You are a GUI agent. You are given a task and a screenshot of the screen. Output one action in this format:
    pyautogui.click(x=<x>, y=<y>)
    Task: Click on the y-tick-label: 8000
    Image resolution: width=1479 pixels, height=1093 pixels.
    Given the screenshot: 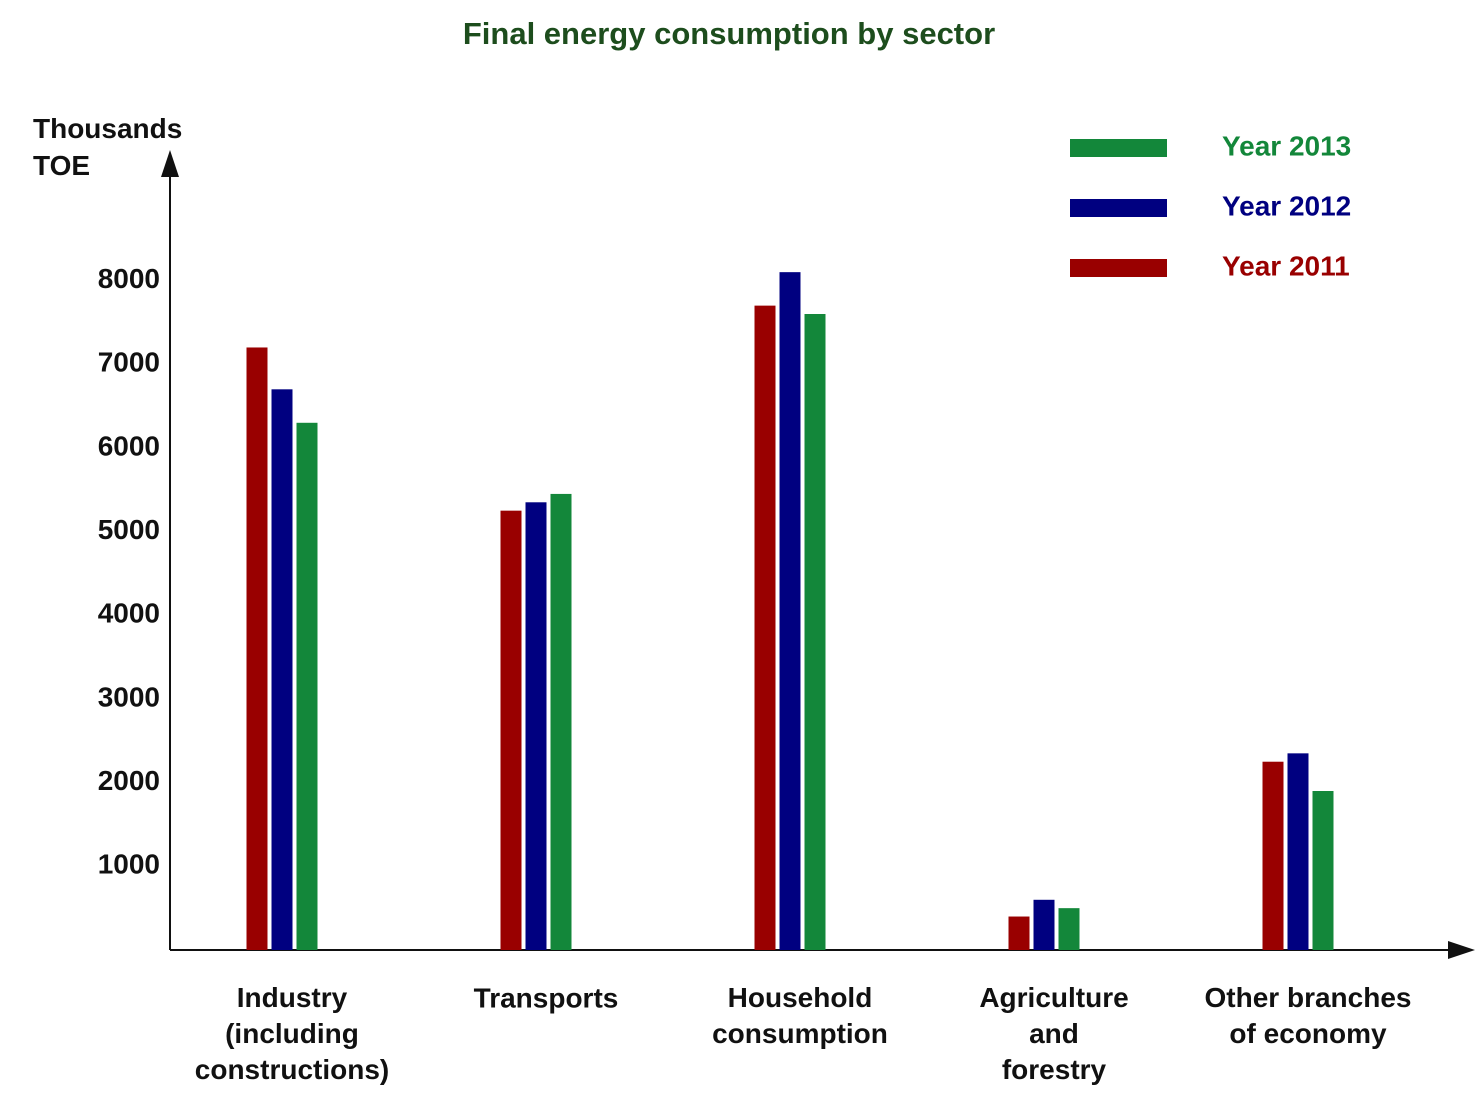 What is the action you would take?
    pyautogui.click(x=129, y=278)
    